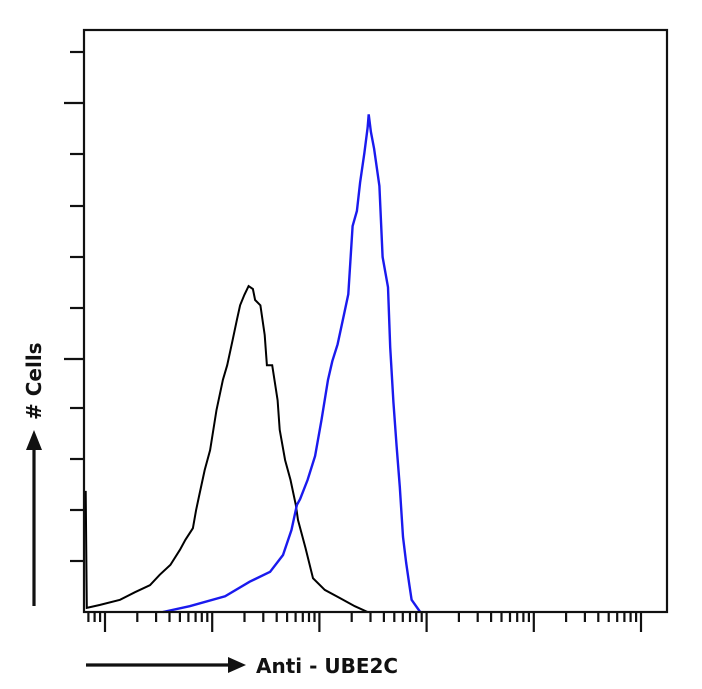 This screenshot has width=702, height=689. What do you see at coordinates (34, 440) in the screenshot?
I see `y-axis-arrow-icon` at bounding box center [34, 440].